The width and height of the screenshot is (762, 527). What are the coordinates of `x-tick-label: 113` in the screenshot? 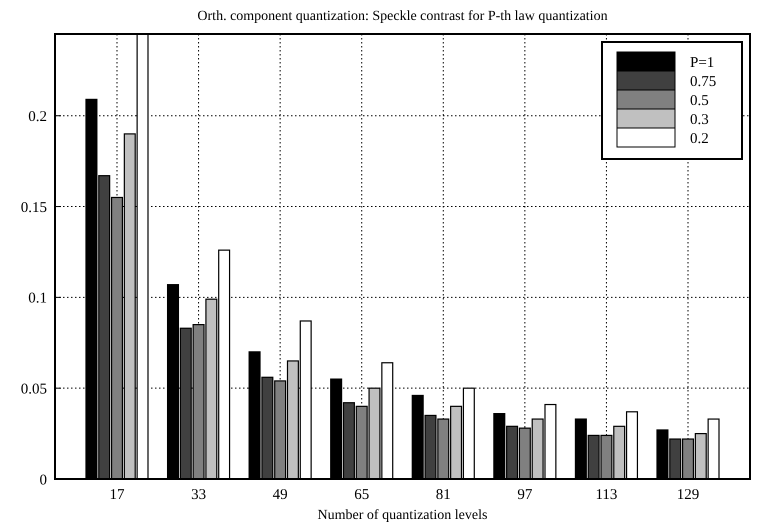 It's located at (606, 495).